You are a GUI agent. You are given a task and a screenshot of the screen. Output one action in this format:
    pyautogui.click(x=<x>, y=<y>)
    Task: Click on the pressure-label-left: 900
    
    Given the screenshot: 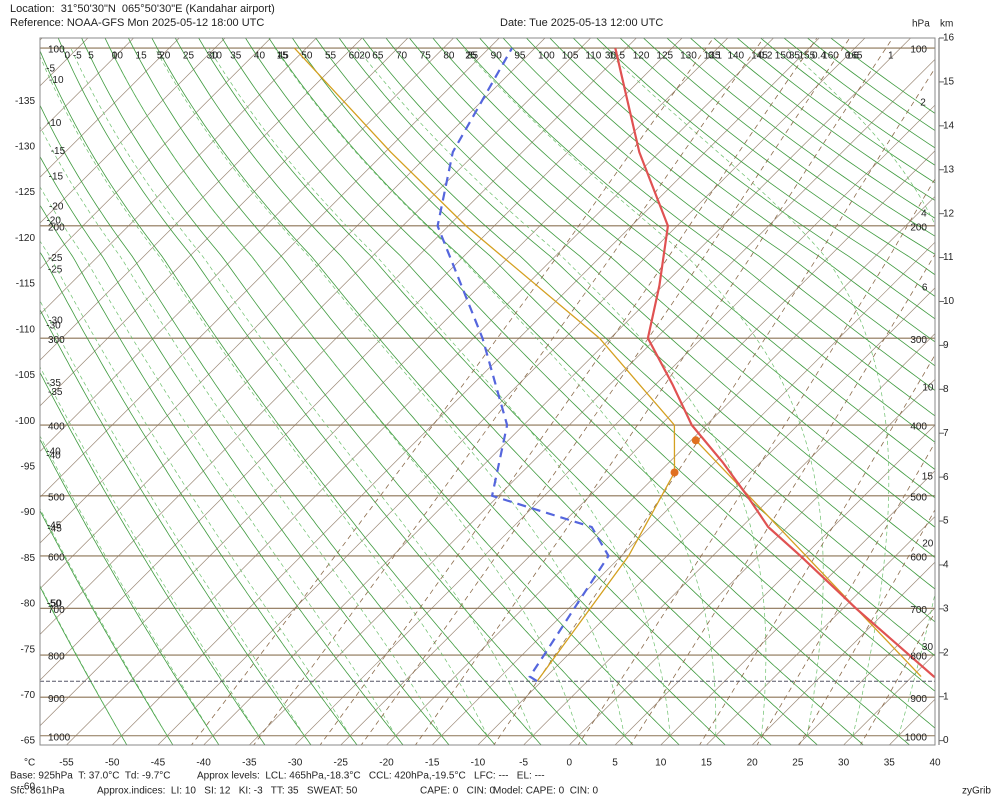 What is the action you would take?
    pyautogui.click(x=56, y=699)
    